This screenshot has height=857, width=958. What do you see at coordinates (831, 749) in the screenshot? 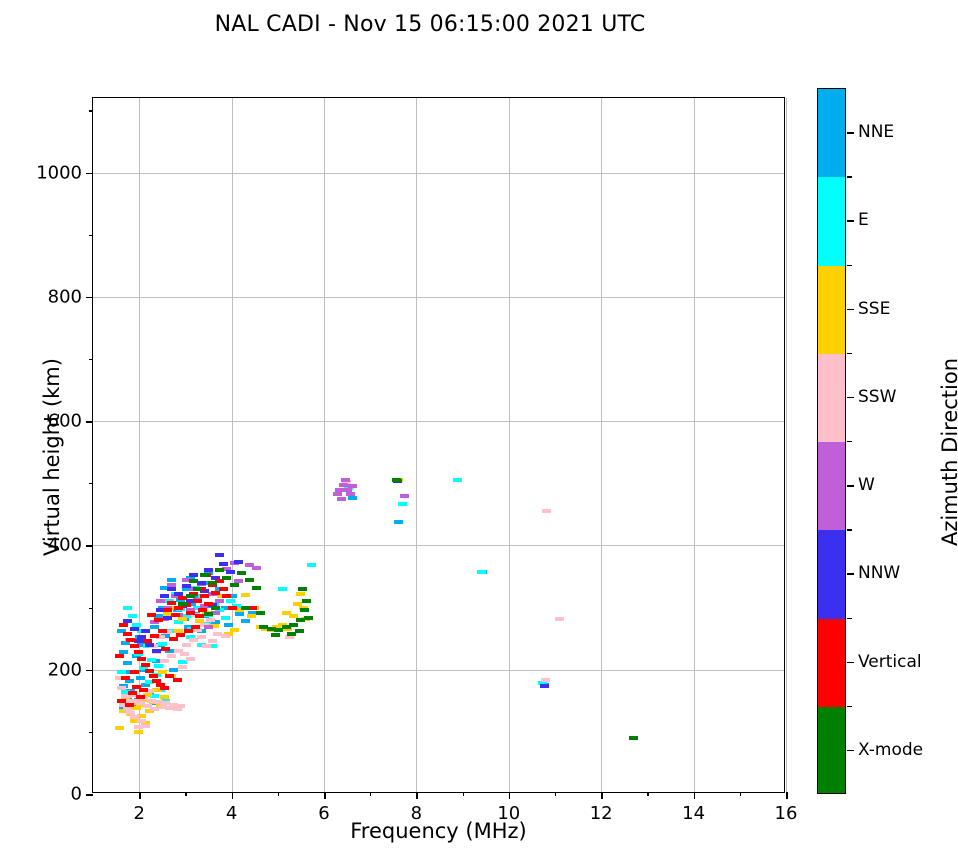
I see `colorbar-segment-x-mode` at bounding box center [831, 749].